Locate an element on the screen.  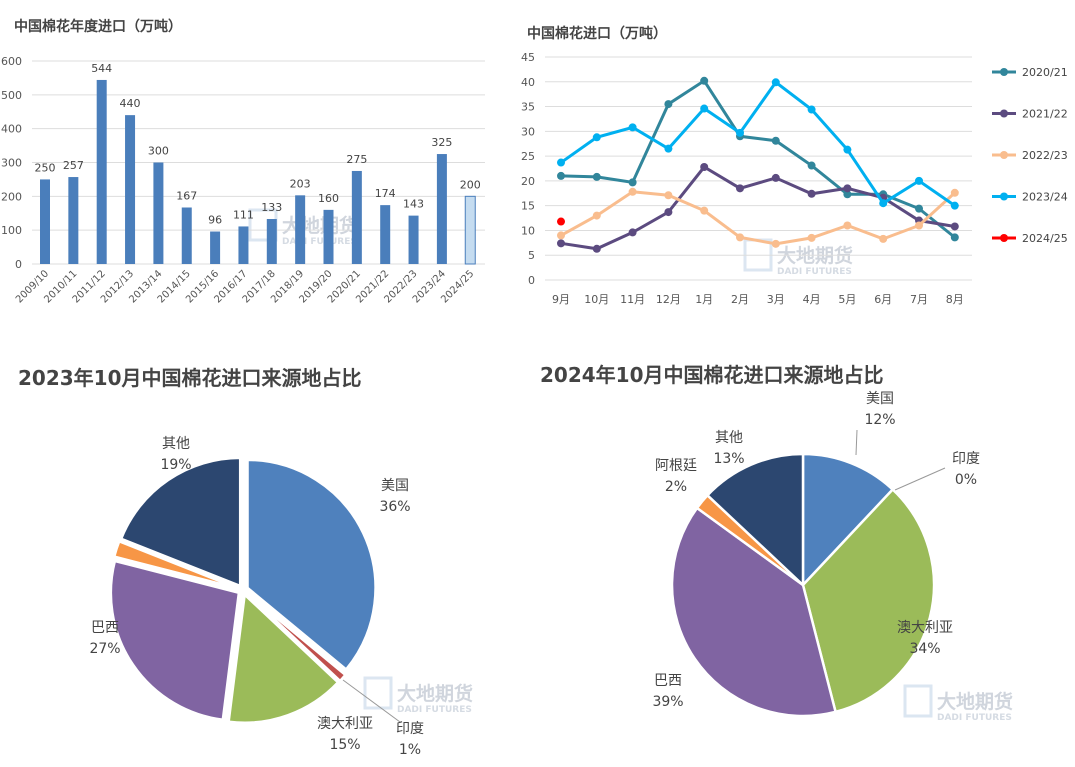
x-tick: 9月 is located at coordinates (561, 299).